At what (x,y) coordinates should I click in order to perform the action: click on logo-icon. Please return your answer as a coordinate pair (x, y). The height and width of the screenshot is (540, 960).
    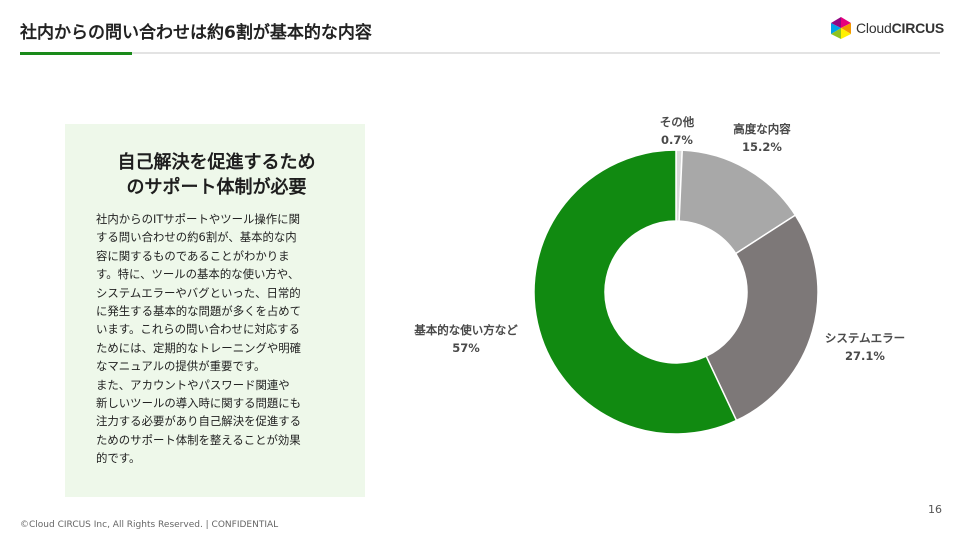
    Looking at the image, I should click on (841, 28).